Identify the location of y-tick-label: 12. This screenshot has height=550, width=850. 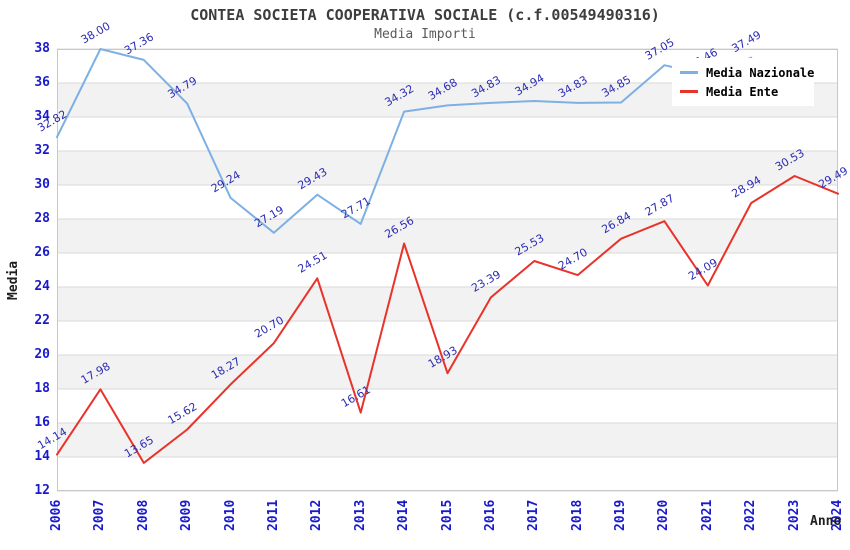
(42, 490).